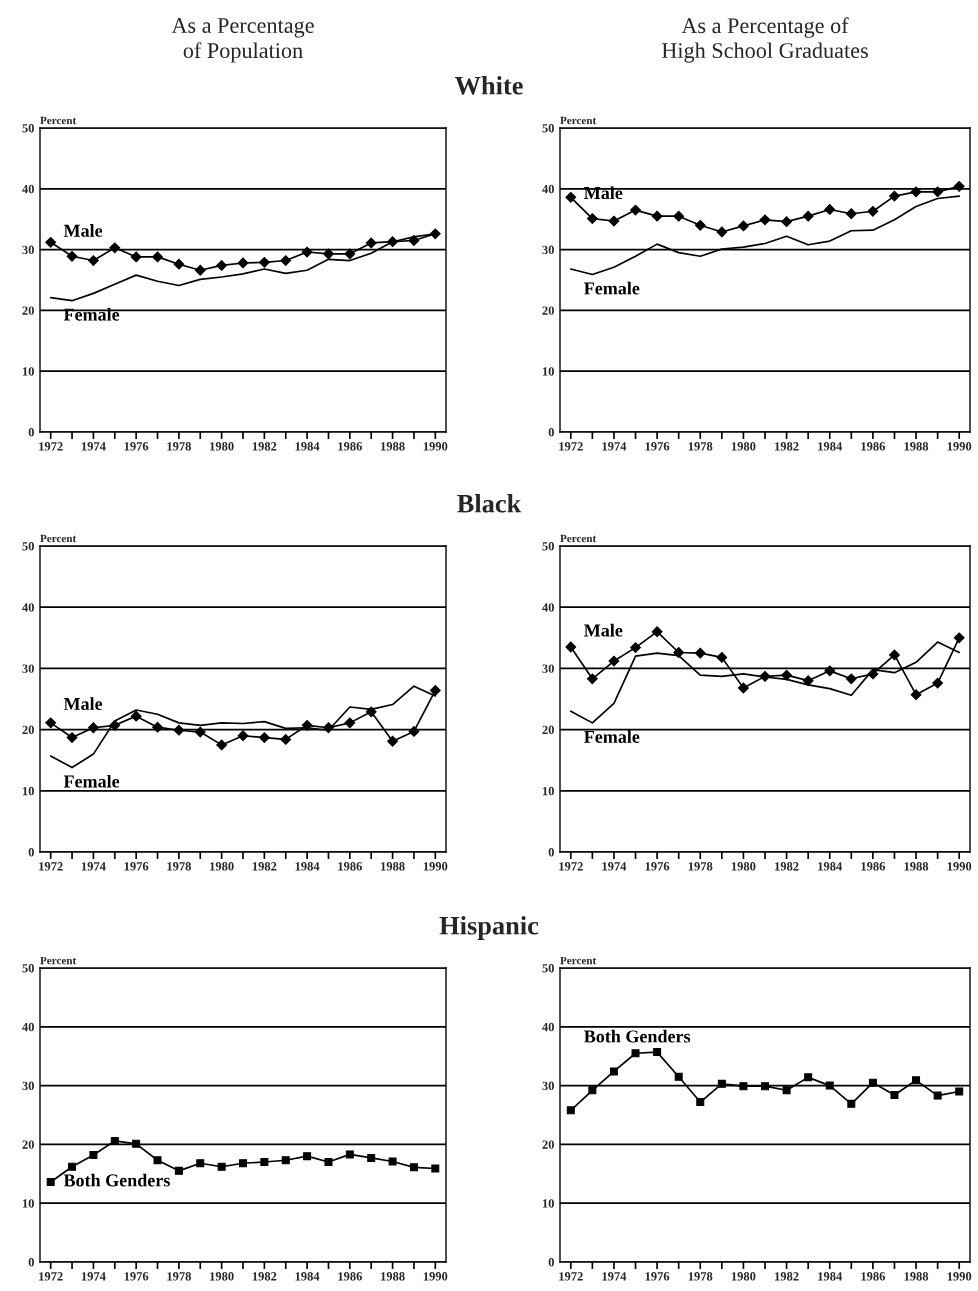  I want to click on chart-subtitle: Black, so click(489, 503).